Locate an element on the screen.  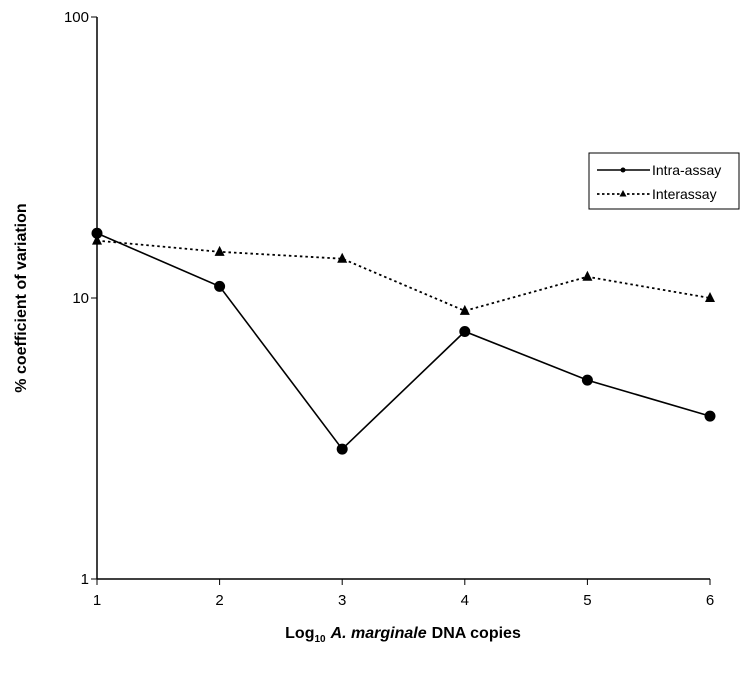
x-tick-label: 2 is located at coordinates (219, 600).